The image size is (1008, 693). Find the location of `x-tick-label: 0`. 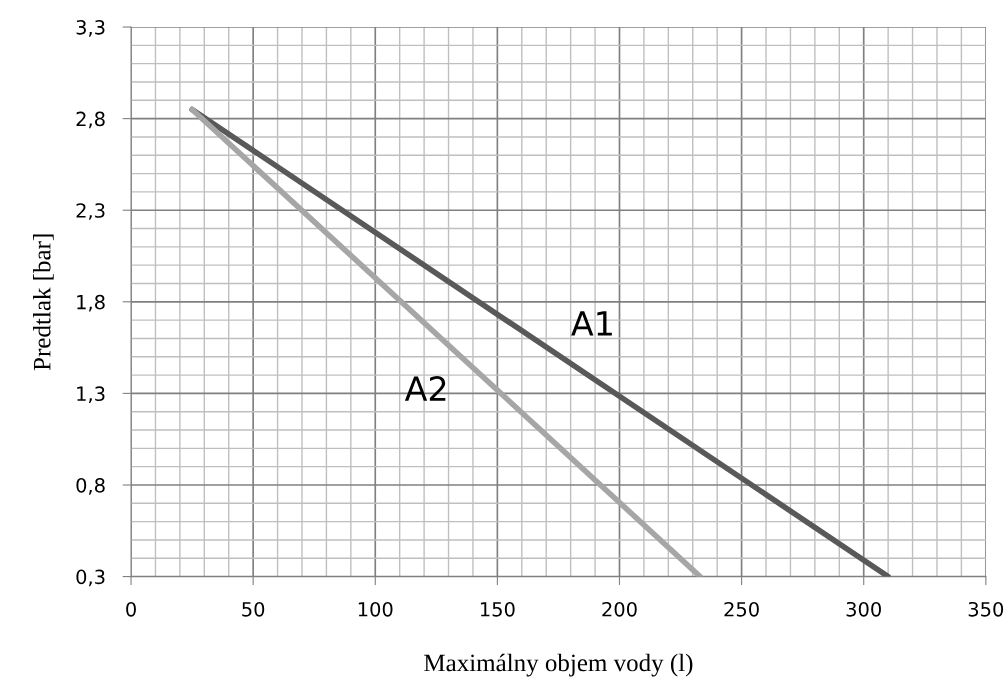

x-tick-label: 0 is located at coordinates (131, 609).